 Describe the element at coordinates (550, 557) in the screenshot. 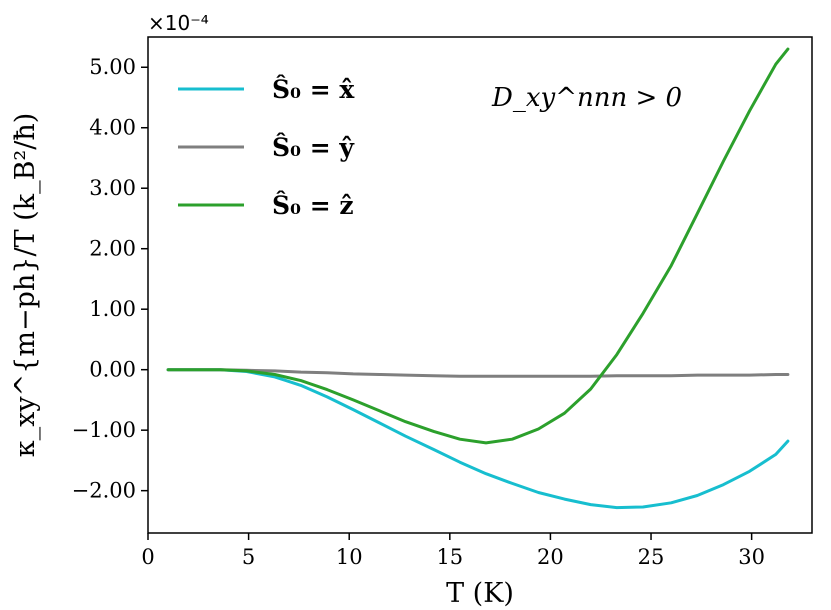

I see `x-tick-label: 20` at that location.